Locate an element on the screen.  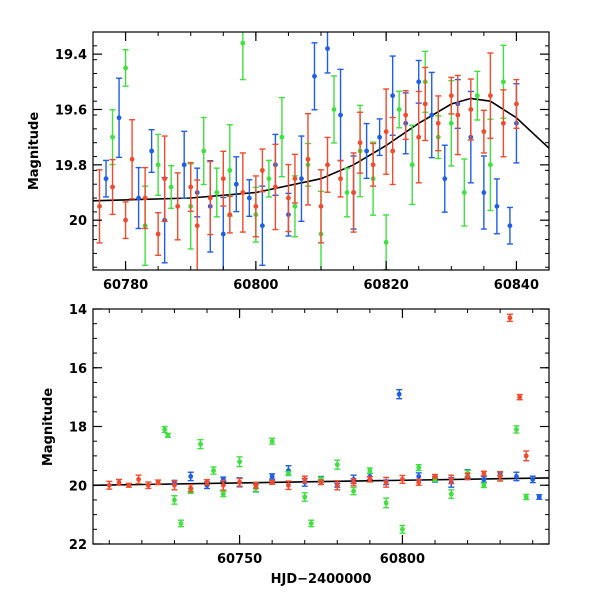
top-ytick-label-3: 20 is located at coordinates (78, 221).